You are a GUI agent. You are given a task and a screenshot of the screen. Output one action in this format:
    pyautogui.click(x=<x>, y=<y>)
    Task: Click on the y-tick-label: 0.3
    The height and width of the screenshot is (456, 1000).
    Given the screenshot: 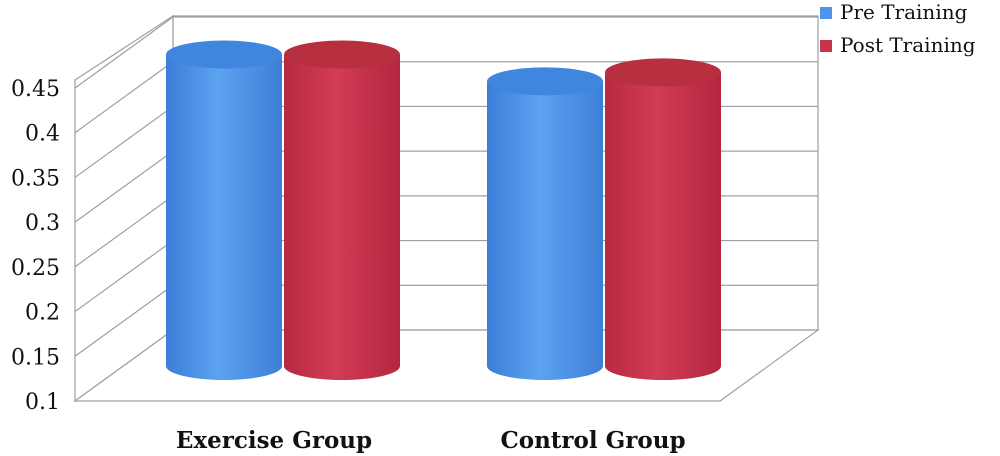 What is the action you would take?
    pyautogui.click(x=42, y=223)
    